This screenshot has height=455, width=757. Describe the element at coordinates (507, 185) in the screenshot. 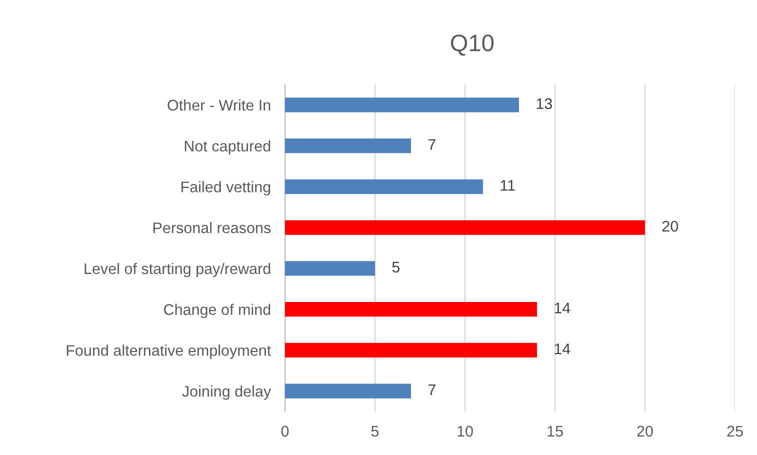

I see `data-label: 11` at that location.